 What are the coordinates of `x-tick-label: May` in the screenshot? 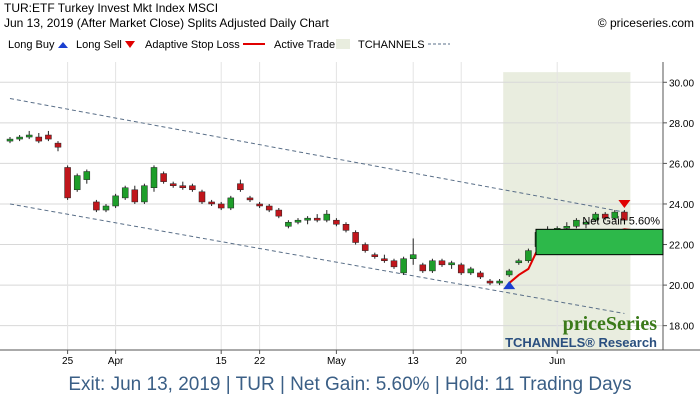 It's located at (336, 361).